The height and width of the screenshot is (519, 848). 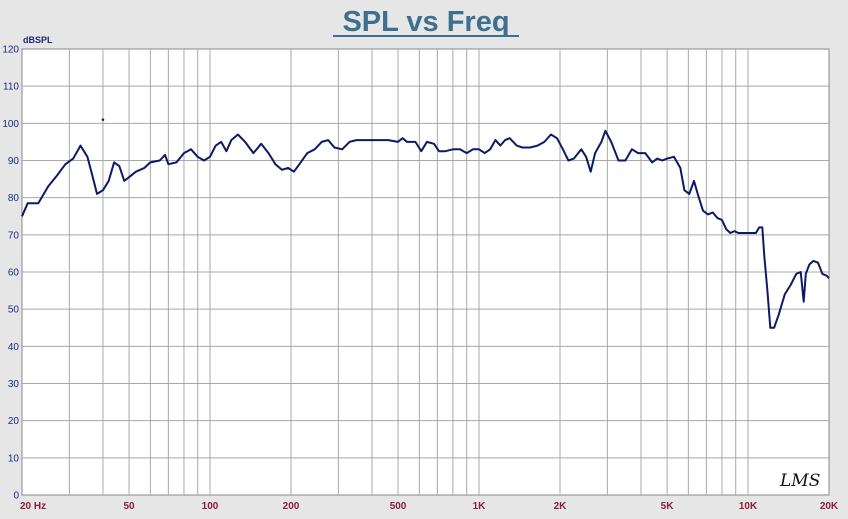 I want to click on y-tick-label: 40, so click(x=14, y=347).